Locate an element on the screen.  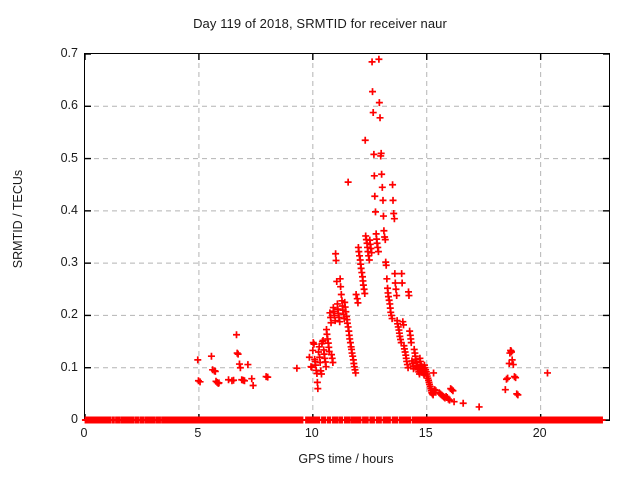
y-tick-label: 0.1 is located at coordinates (69, 366).